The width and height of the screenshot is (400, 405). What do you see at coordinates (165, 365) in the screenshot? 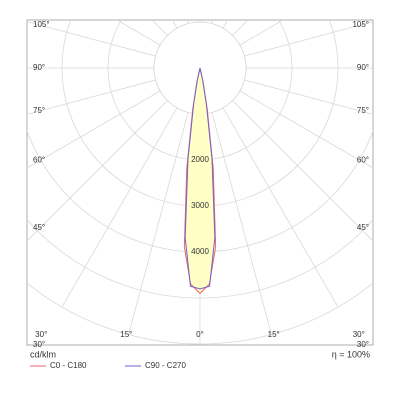
I see `legend-label: C90 - C270` at bounding box center [165, 365].